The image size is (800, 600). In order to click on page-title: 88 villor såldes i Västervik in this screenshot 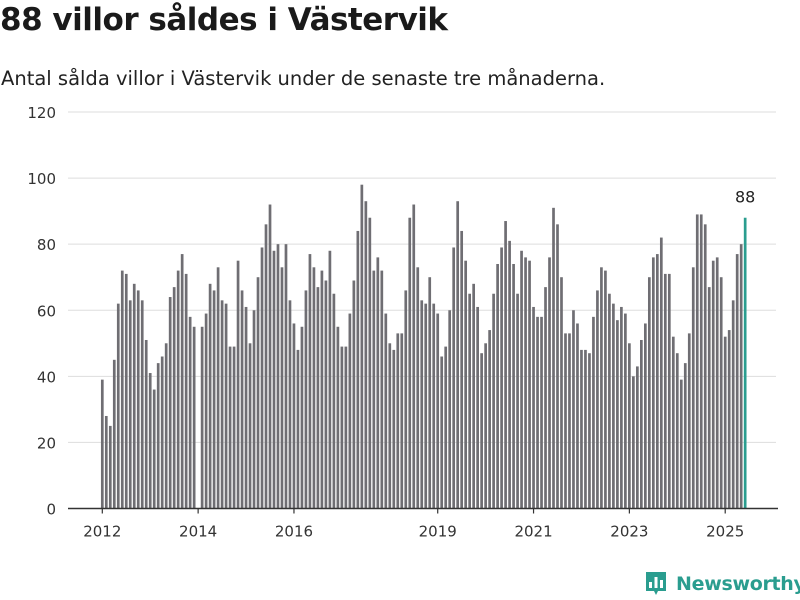, I will do `click(224, 20)`.